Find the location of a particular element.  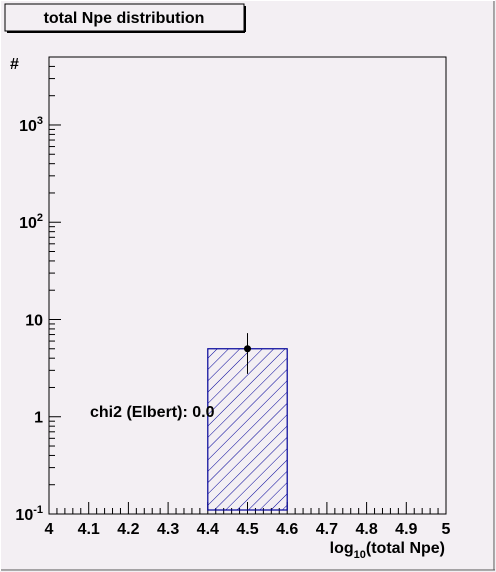

x-axis-title: log10(total Npe) is located at coordinates (387, 550).